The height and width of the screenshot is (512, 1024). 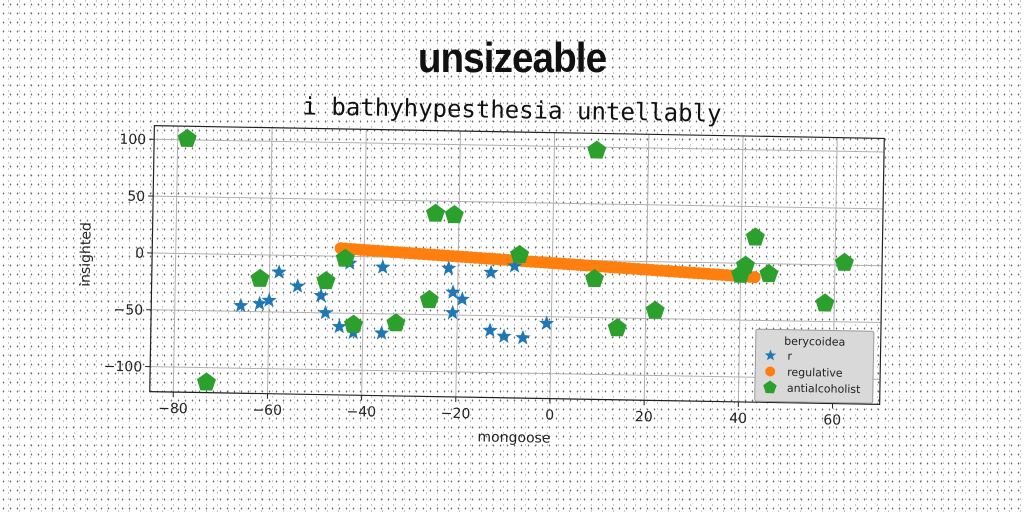 What do you see at coordinates (173, 409) in the screenshot?
I see `x-tick-label: −80` at bounding box center [173, 409].